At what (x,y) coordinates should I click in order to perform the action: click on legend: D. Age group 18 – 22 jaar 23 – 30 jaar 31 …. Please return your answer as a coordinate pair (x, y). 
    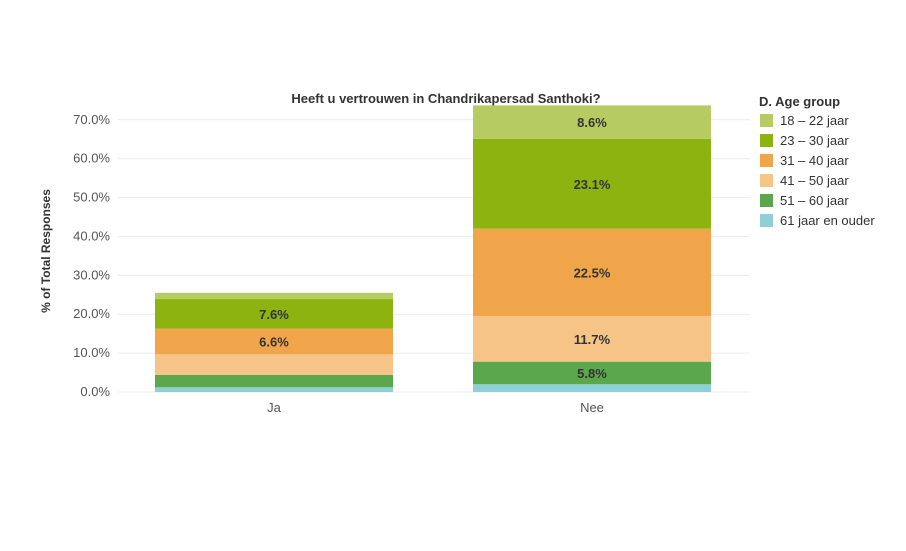
    Looking at the image, I should click on (817, 161).